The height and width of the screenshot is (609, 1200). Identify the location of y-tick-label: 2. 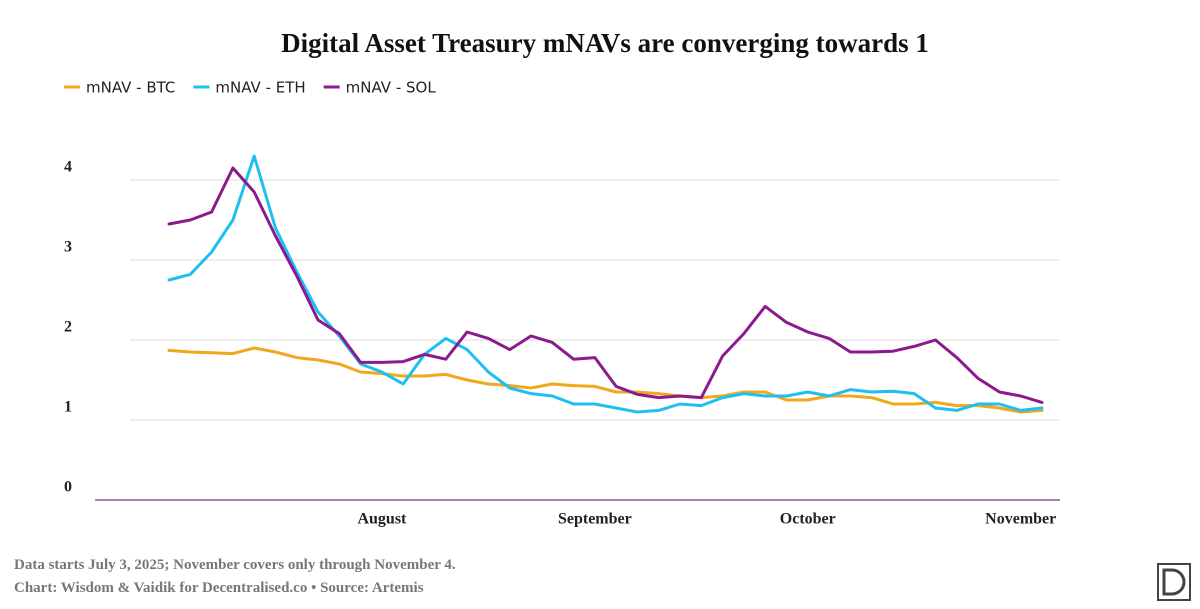
(68, 327).